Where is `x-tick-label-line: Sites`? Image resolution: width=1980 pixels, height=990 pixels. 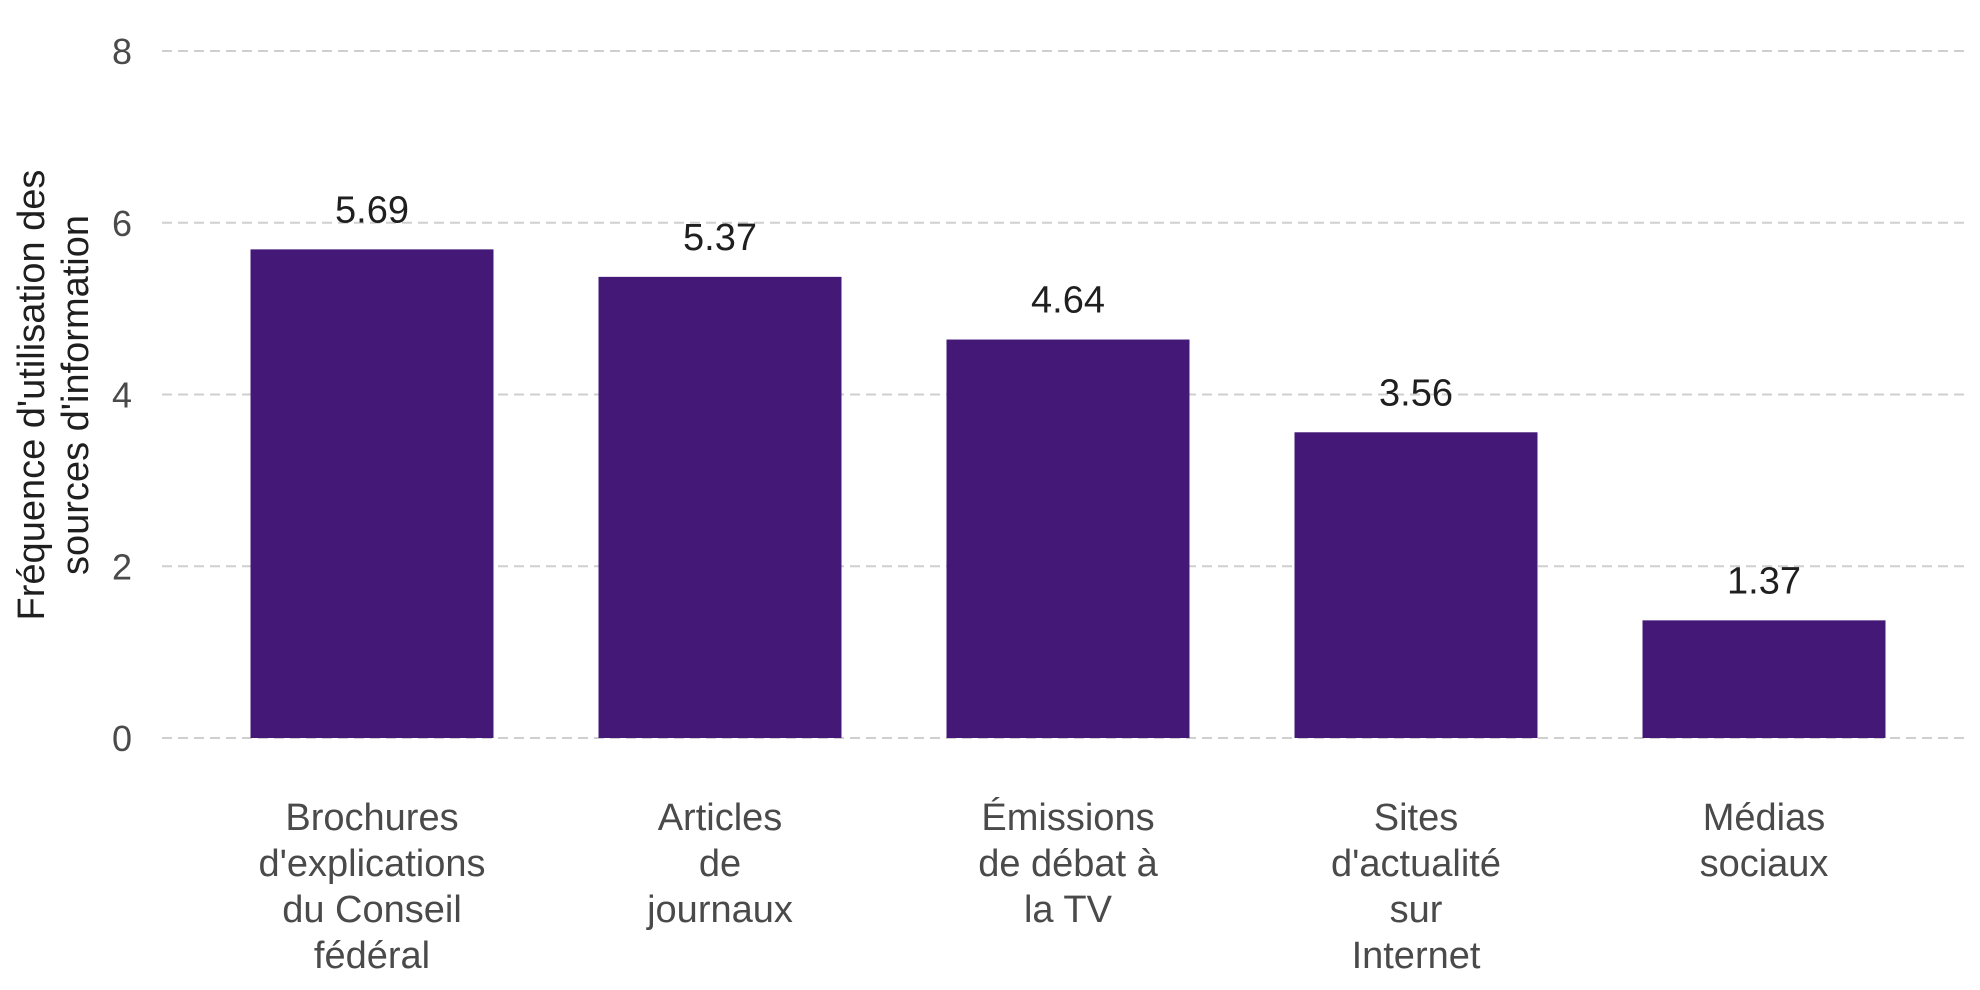
x-tick-label-line: Sites is located at coordinates (1416, 818).